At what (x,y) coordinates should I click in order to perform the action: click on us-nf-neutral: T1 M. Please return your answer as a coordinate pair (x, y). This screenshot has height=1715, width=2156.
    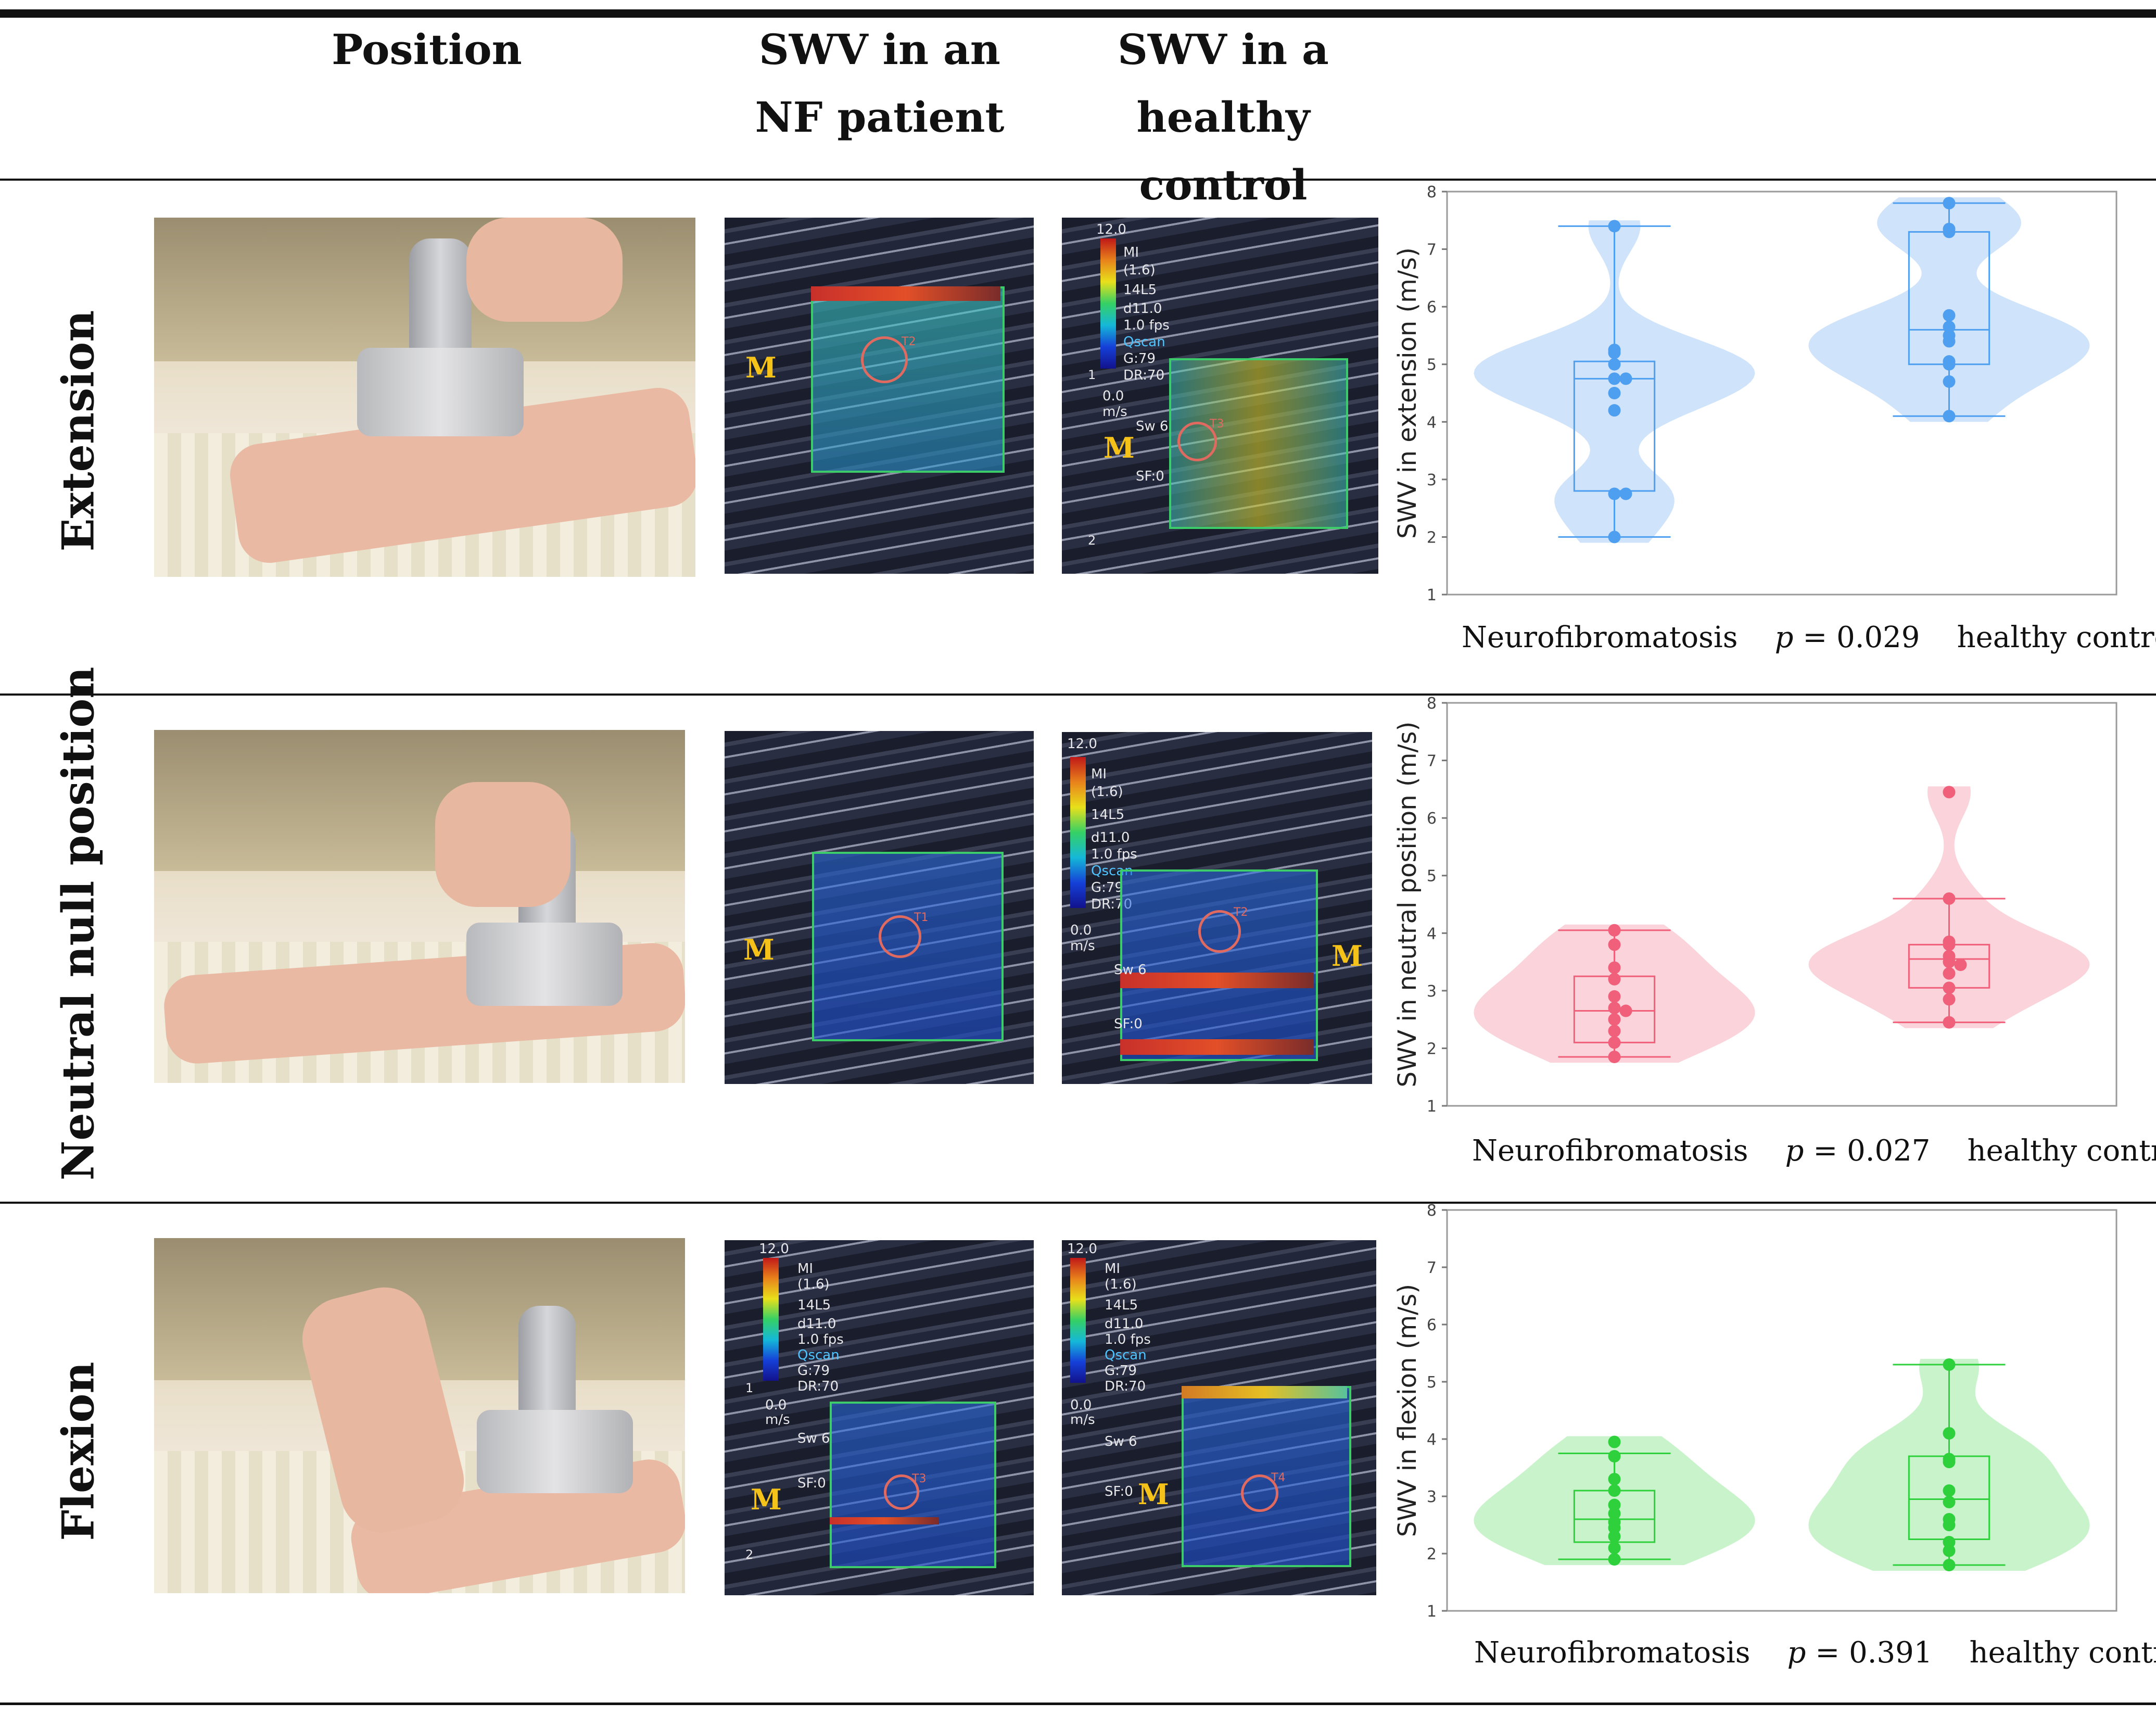
    Looking at the image, I should click on (879, 908).